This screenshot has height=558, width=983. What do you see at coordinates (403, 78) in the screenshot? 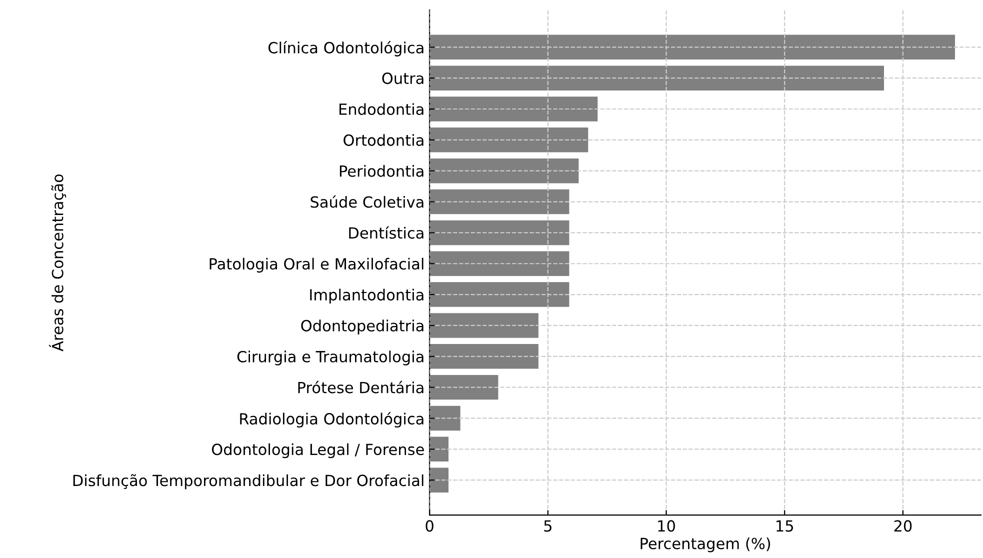
I see `y-tick-label: Outra` at bounding box center [403, 78].